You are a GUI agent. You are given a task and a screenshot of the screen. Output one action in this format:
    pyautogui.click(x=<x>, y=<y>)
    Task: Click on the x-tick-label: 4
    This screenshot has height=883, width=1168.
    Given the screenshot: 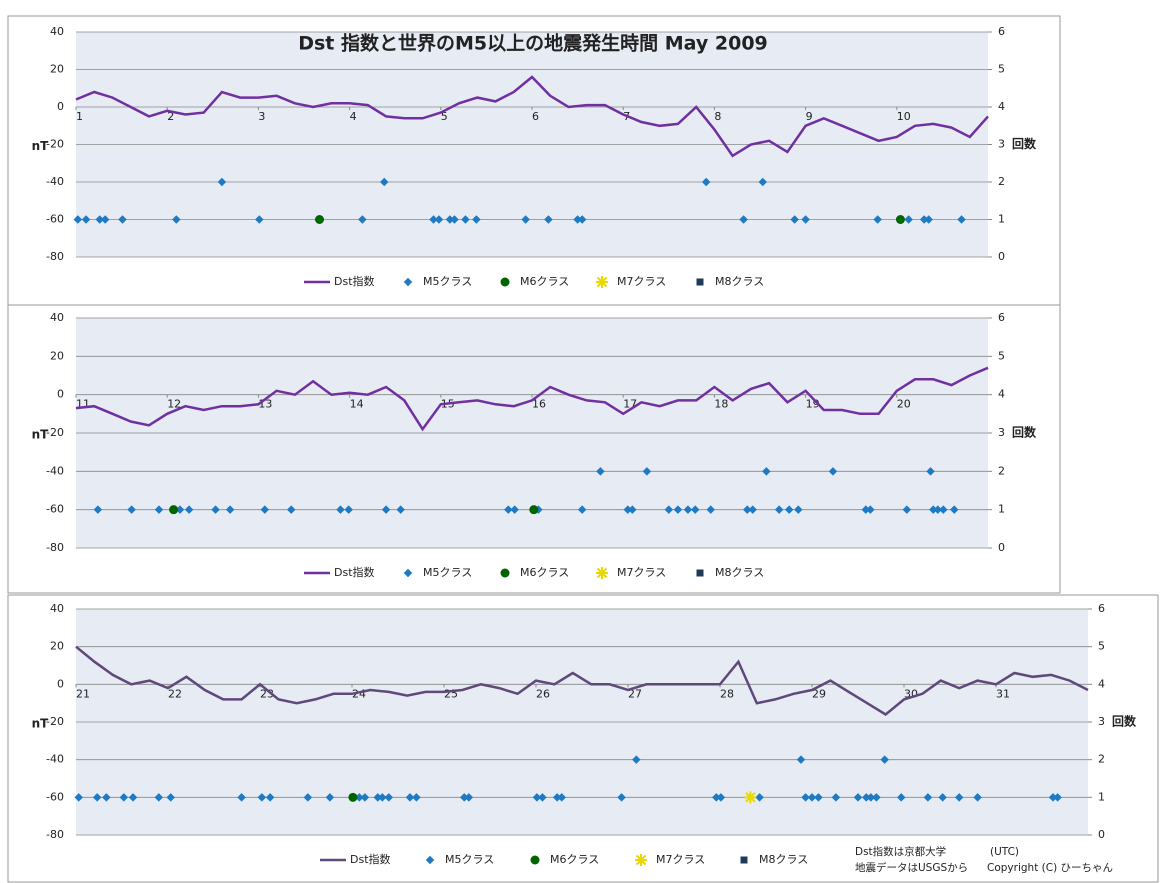 What is the action you would take?
    pyautogui.click(x=353, y=116)
    